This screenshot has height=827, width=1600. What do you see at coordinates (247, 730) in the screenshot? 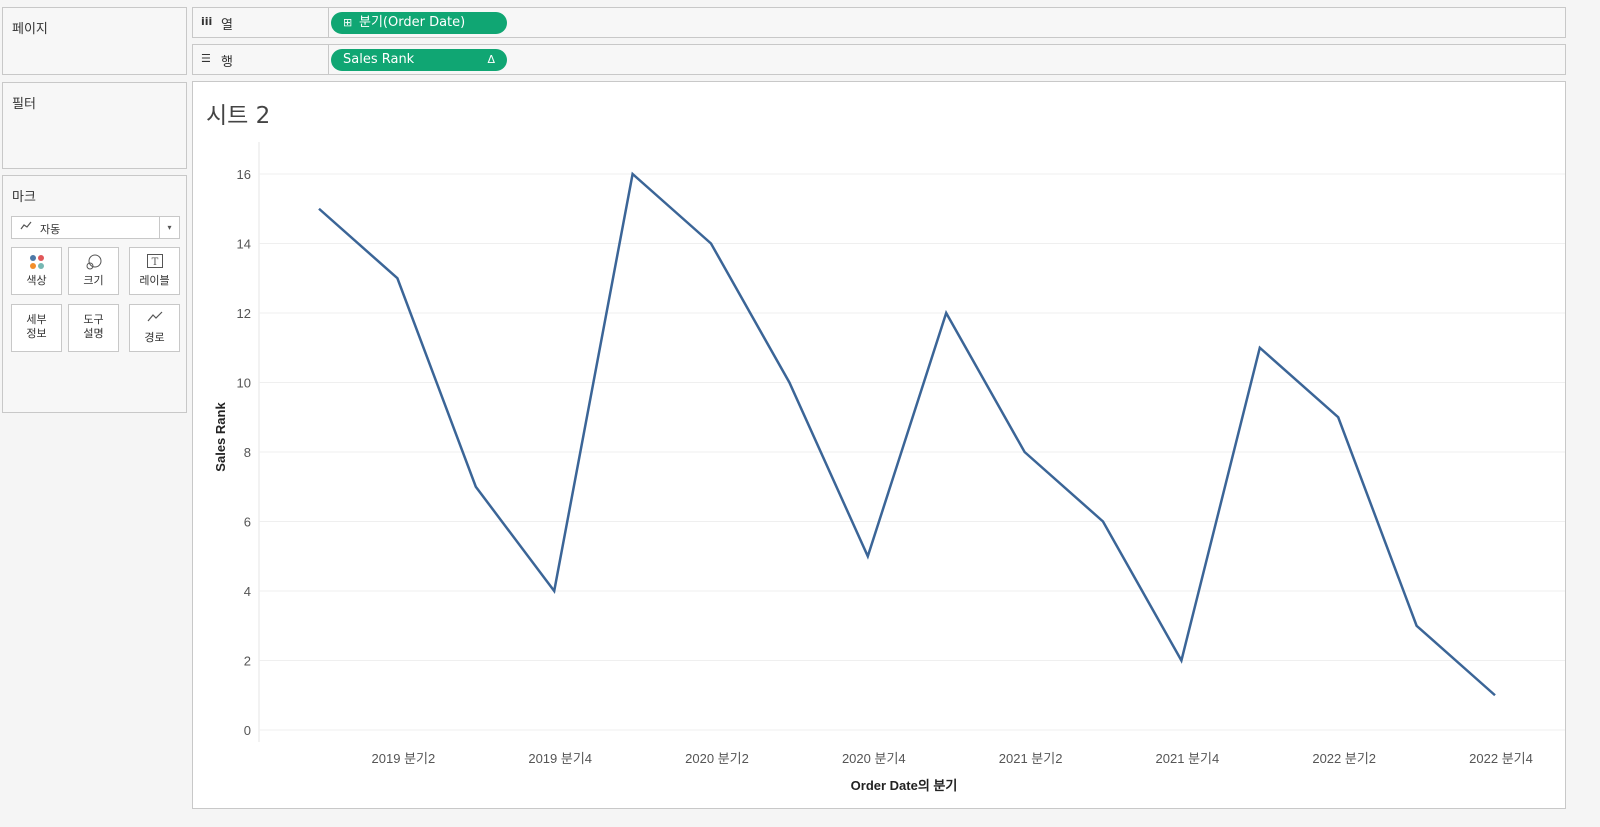
I see `y-tick-label: 0` at bounding box center [247, 730].